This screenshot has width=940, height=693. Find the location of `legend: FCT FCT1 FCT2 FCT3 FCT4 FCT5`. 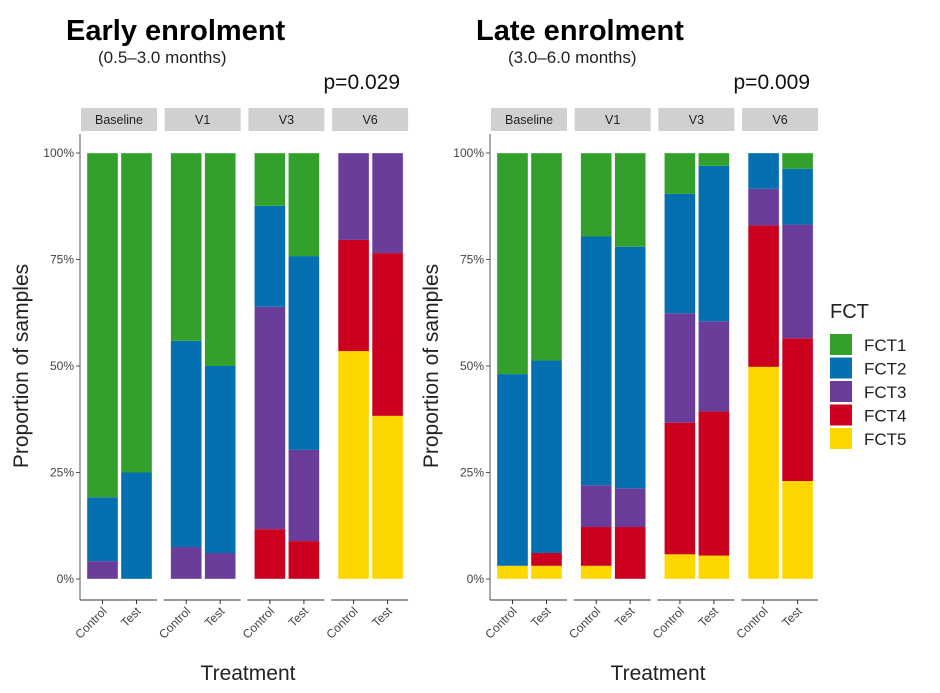

legend: FCT FCT1 FCT2 FCT3 FCT4 FCT5 is located at coordinates (868, 375).